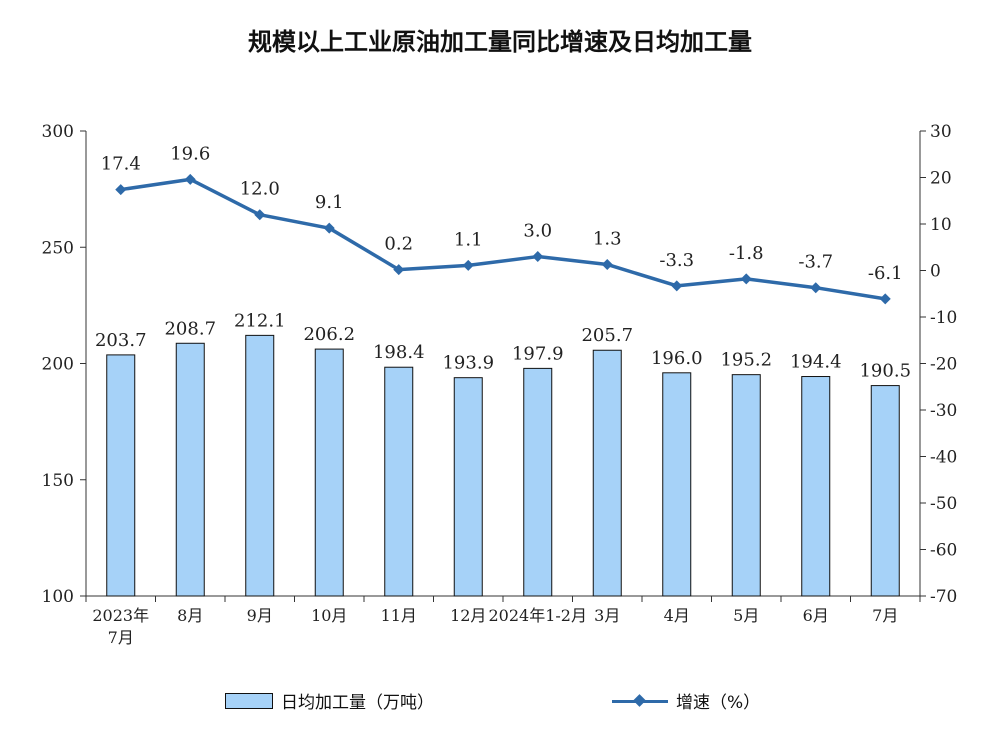  Describe the element at coordinates (399, 615) in the screenshot. I see `x-tick-label: 11月` at that location.